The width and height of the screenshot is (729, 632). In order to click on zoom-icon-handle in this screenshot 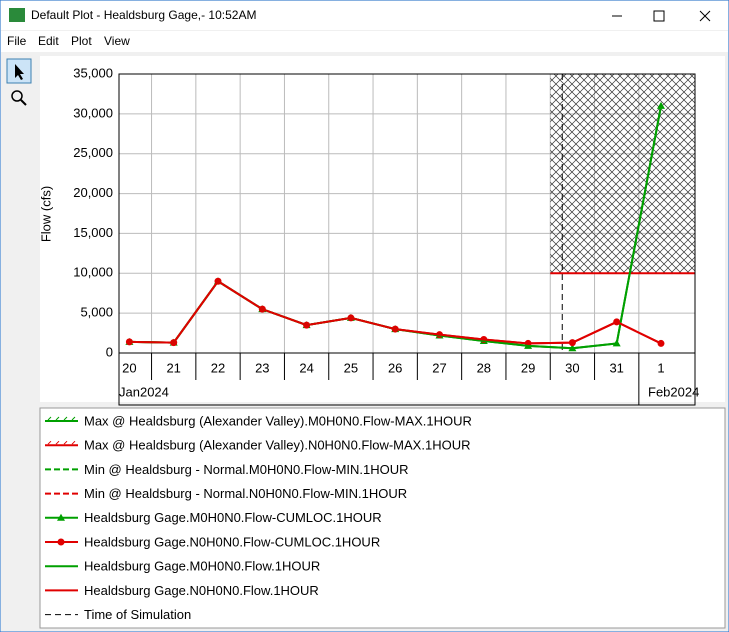, I will do `click(23, 102)`.